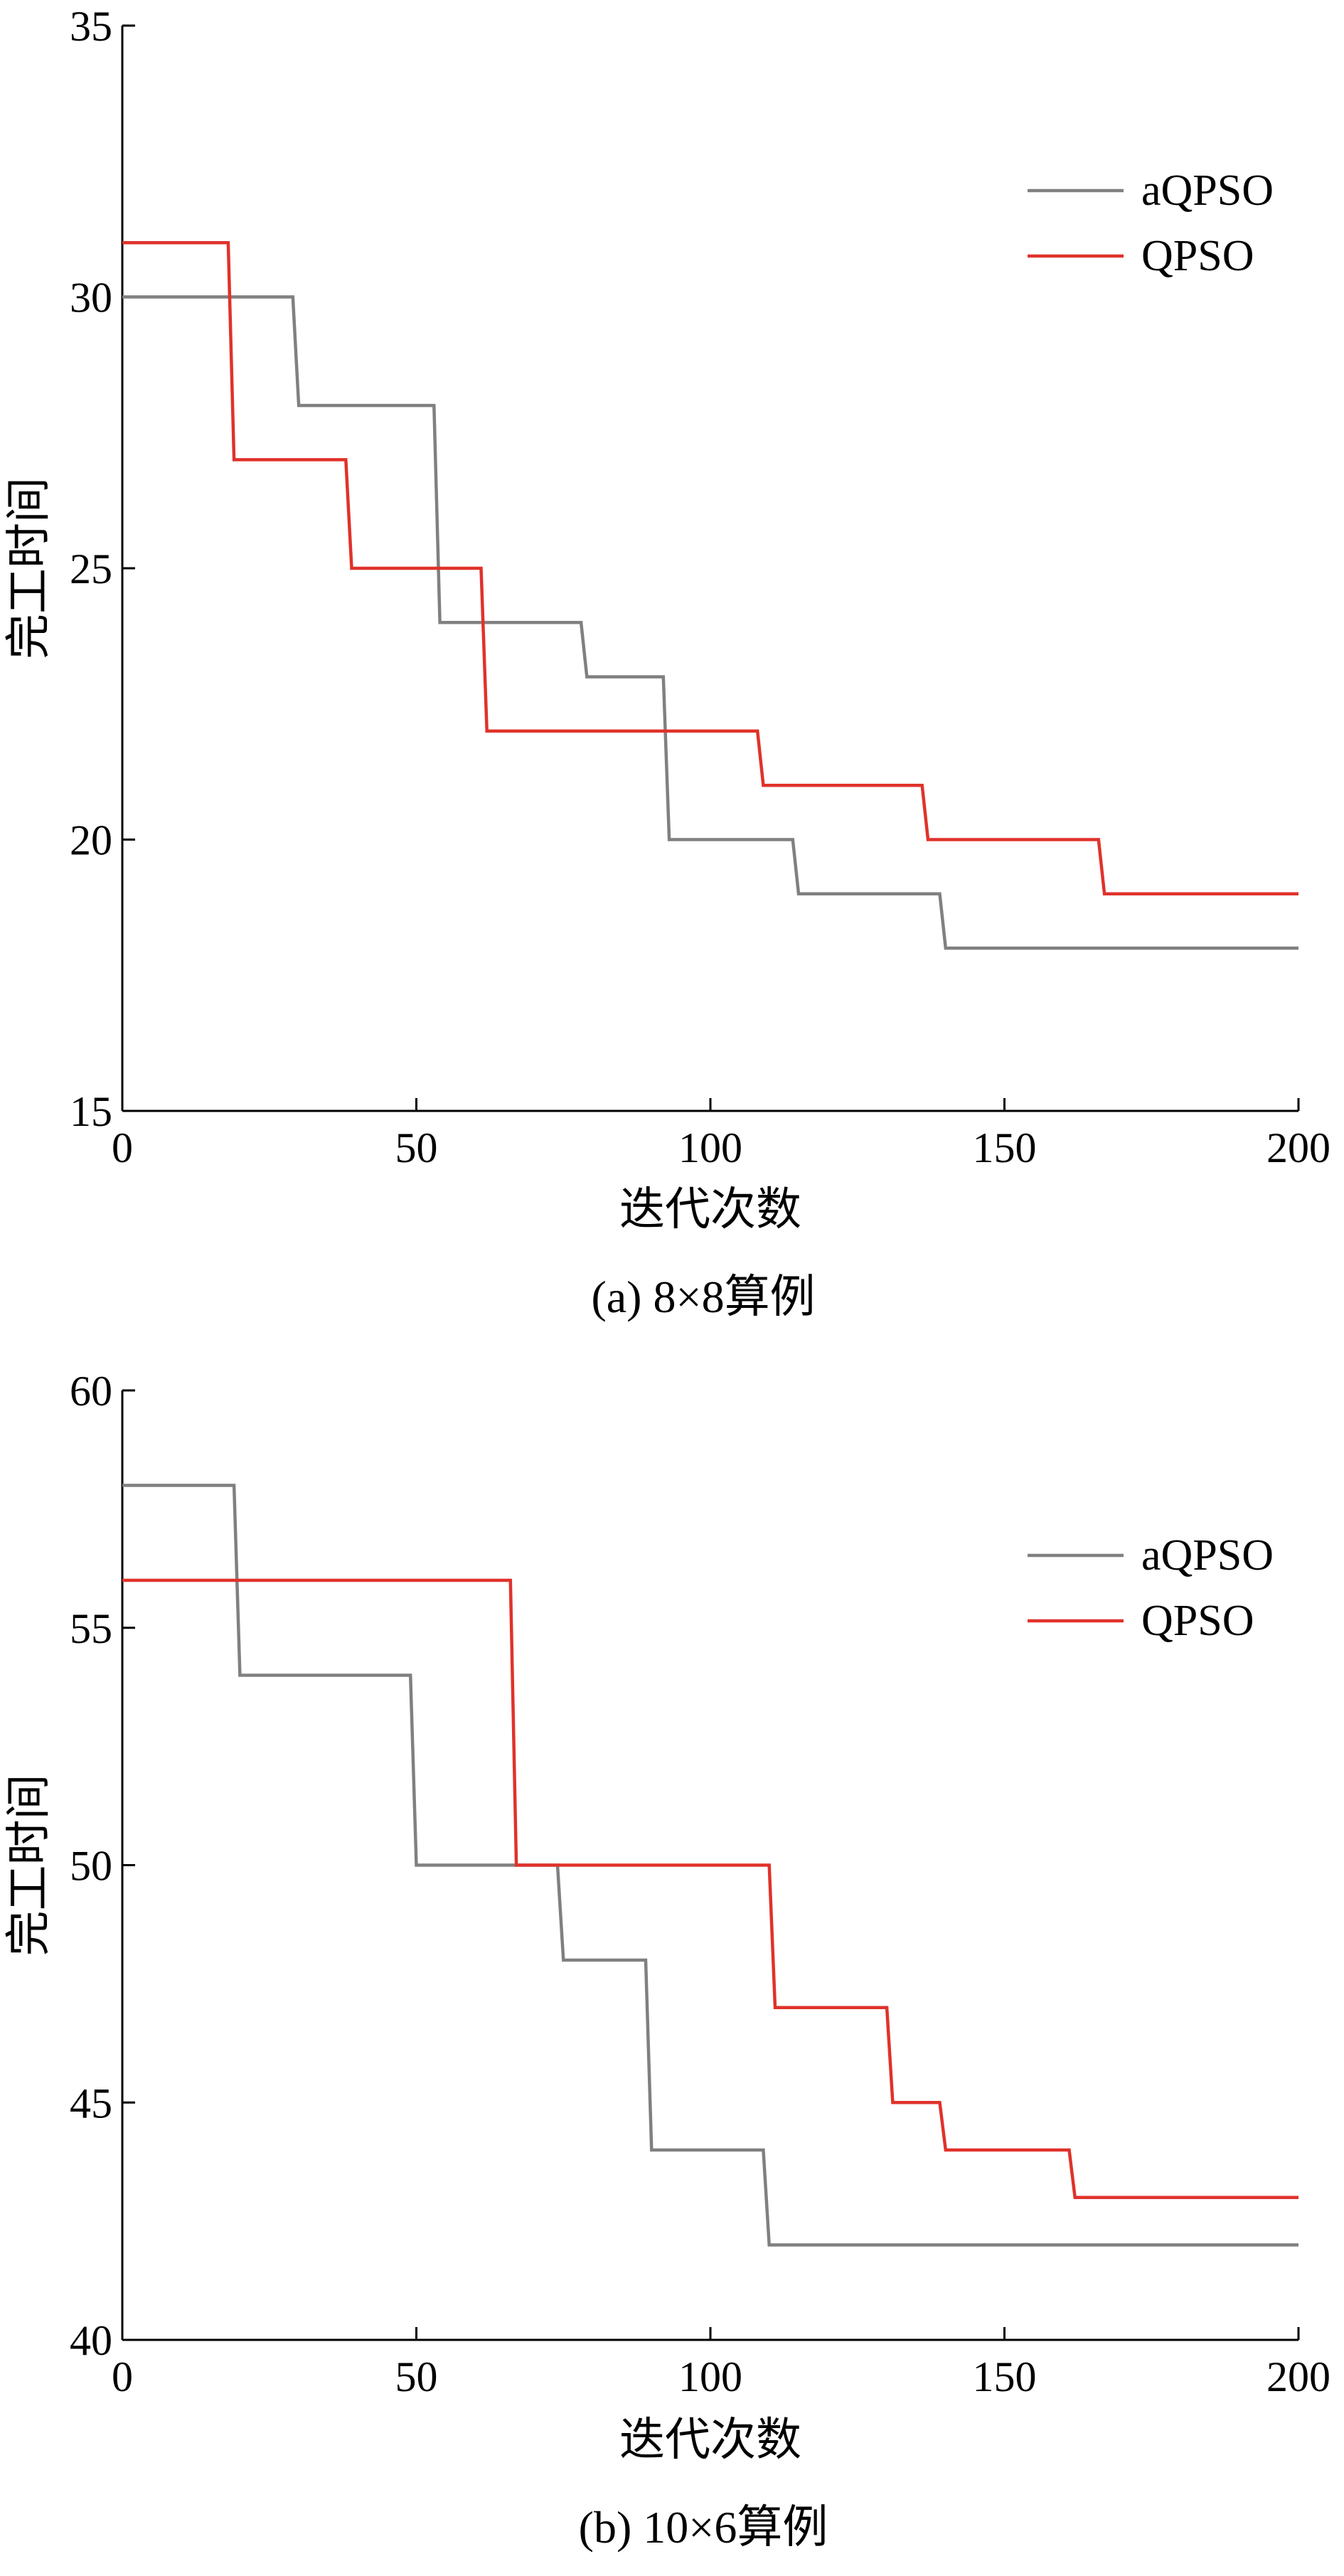 This screenshot has width=1344, height=2576. Describe the element at coordinates (91, 840) in the screenshot. I see `y-tick-label: 20` at that location.